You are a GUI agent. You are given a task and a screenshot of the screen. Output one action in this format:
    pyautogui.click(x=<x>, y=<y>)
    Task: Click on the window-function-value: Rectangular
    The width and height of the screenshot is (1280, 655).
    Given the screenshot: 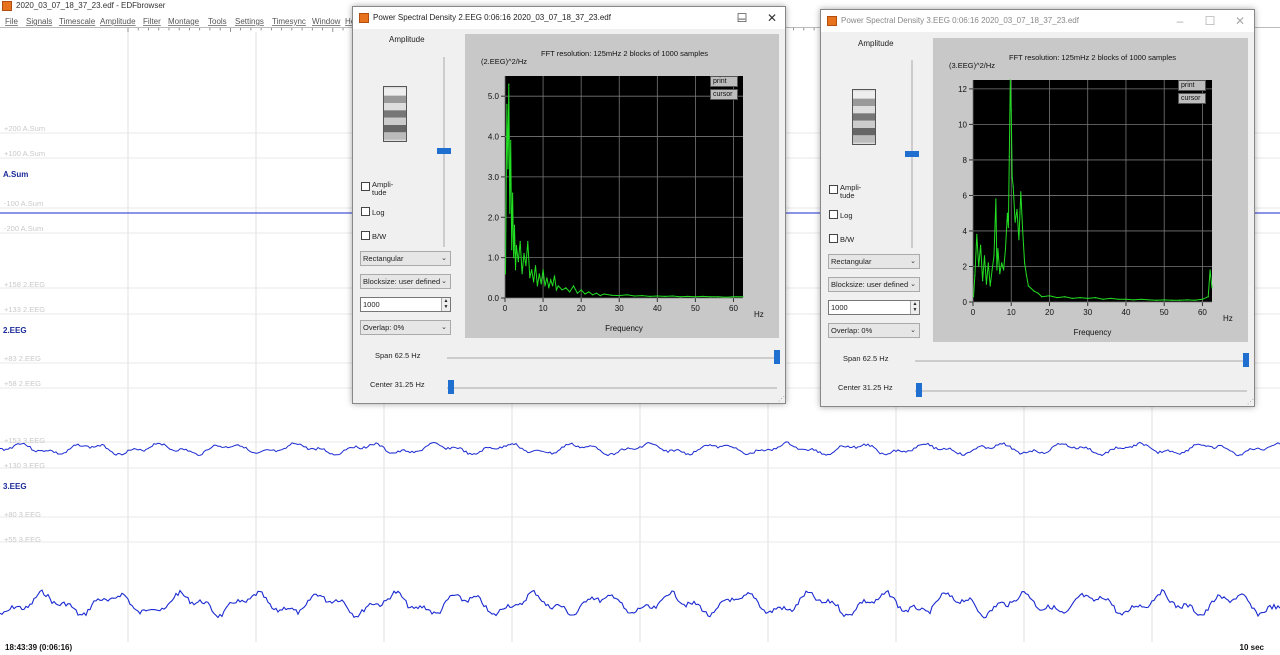 What is the action you would take?
    pyautogui.click(x=851, y=261)
    